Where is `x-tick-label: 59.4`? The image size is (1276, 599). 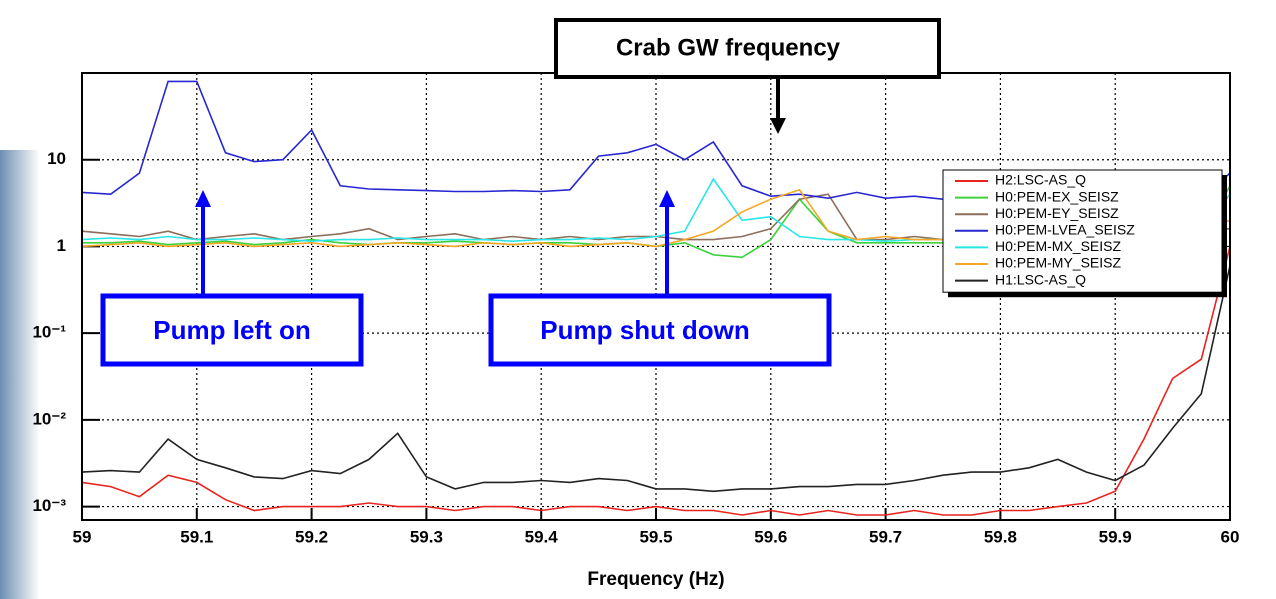
x-tick-label: 59.4 is located at coordinates (542, 536).